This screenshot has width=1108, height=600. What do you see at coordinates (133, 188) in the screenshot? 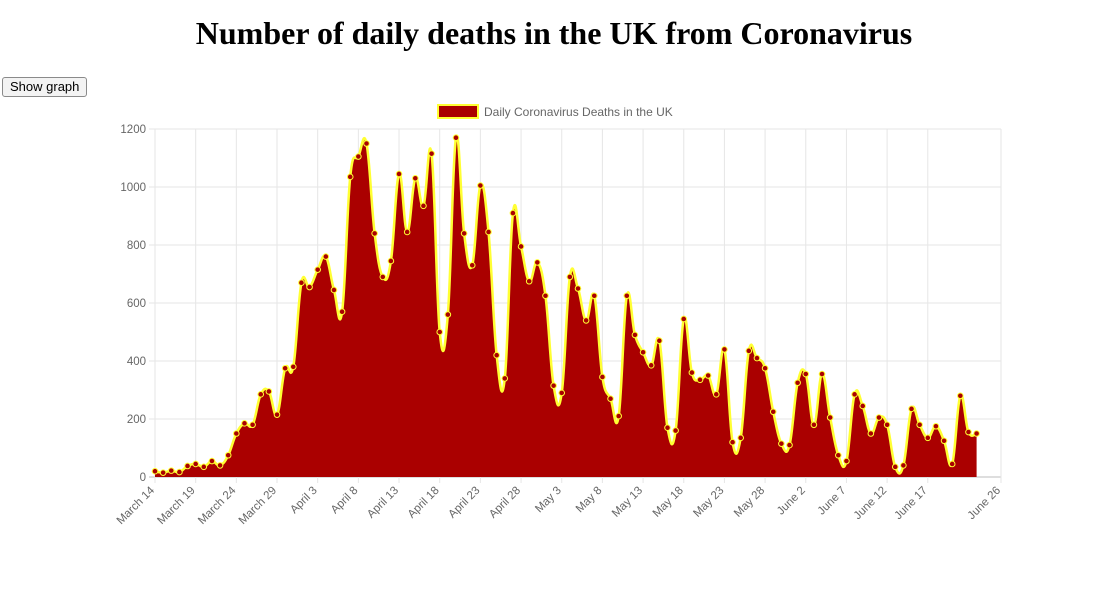
I see `y-tick-label: 1000` at bounding box center [133, 188].